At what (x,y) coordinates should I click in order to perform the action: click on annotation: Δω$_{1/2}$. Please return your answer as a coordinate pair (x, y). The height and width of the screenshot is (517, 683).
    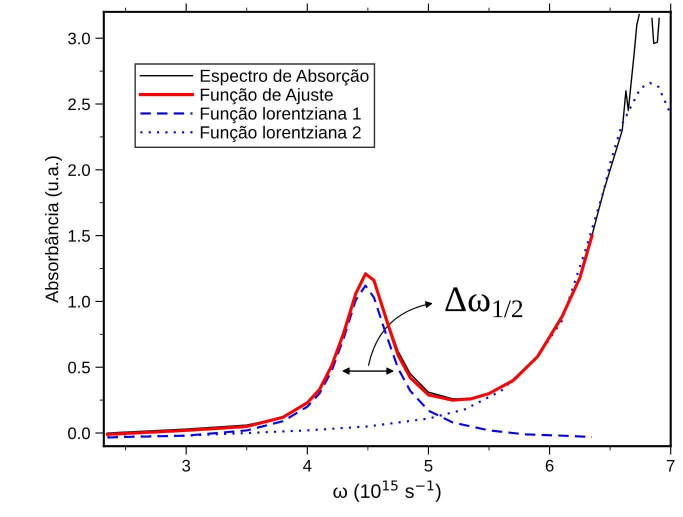
    Looking at the image, I should click on (483, 302).